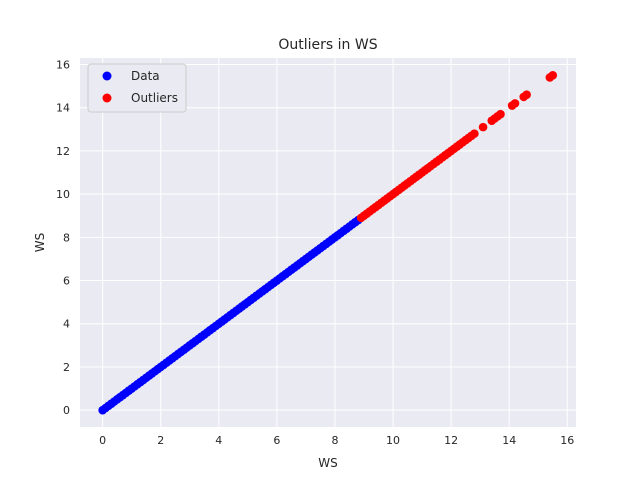 Image resolution: width=640 pixels, height=480 pixels. Describe the element at coordinates (457, 146) in the screenshot. I see `series-outliers` at that location.